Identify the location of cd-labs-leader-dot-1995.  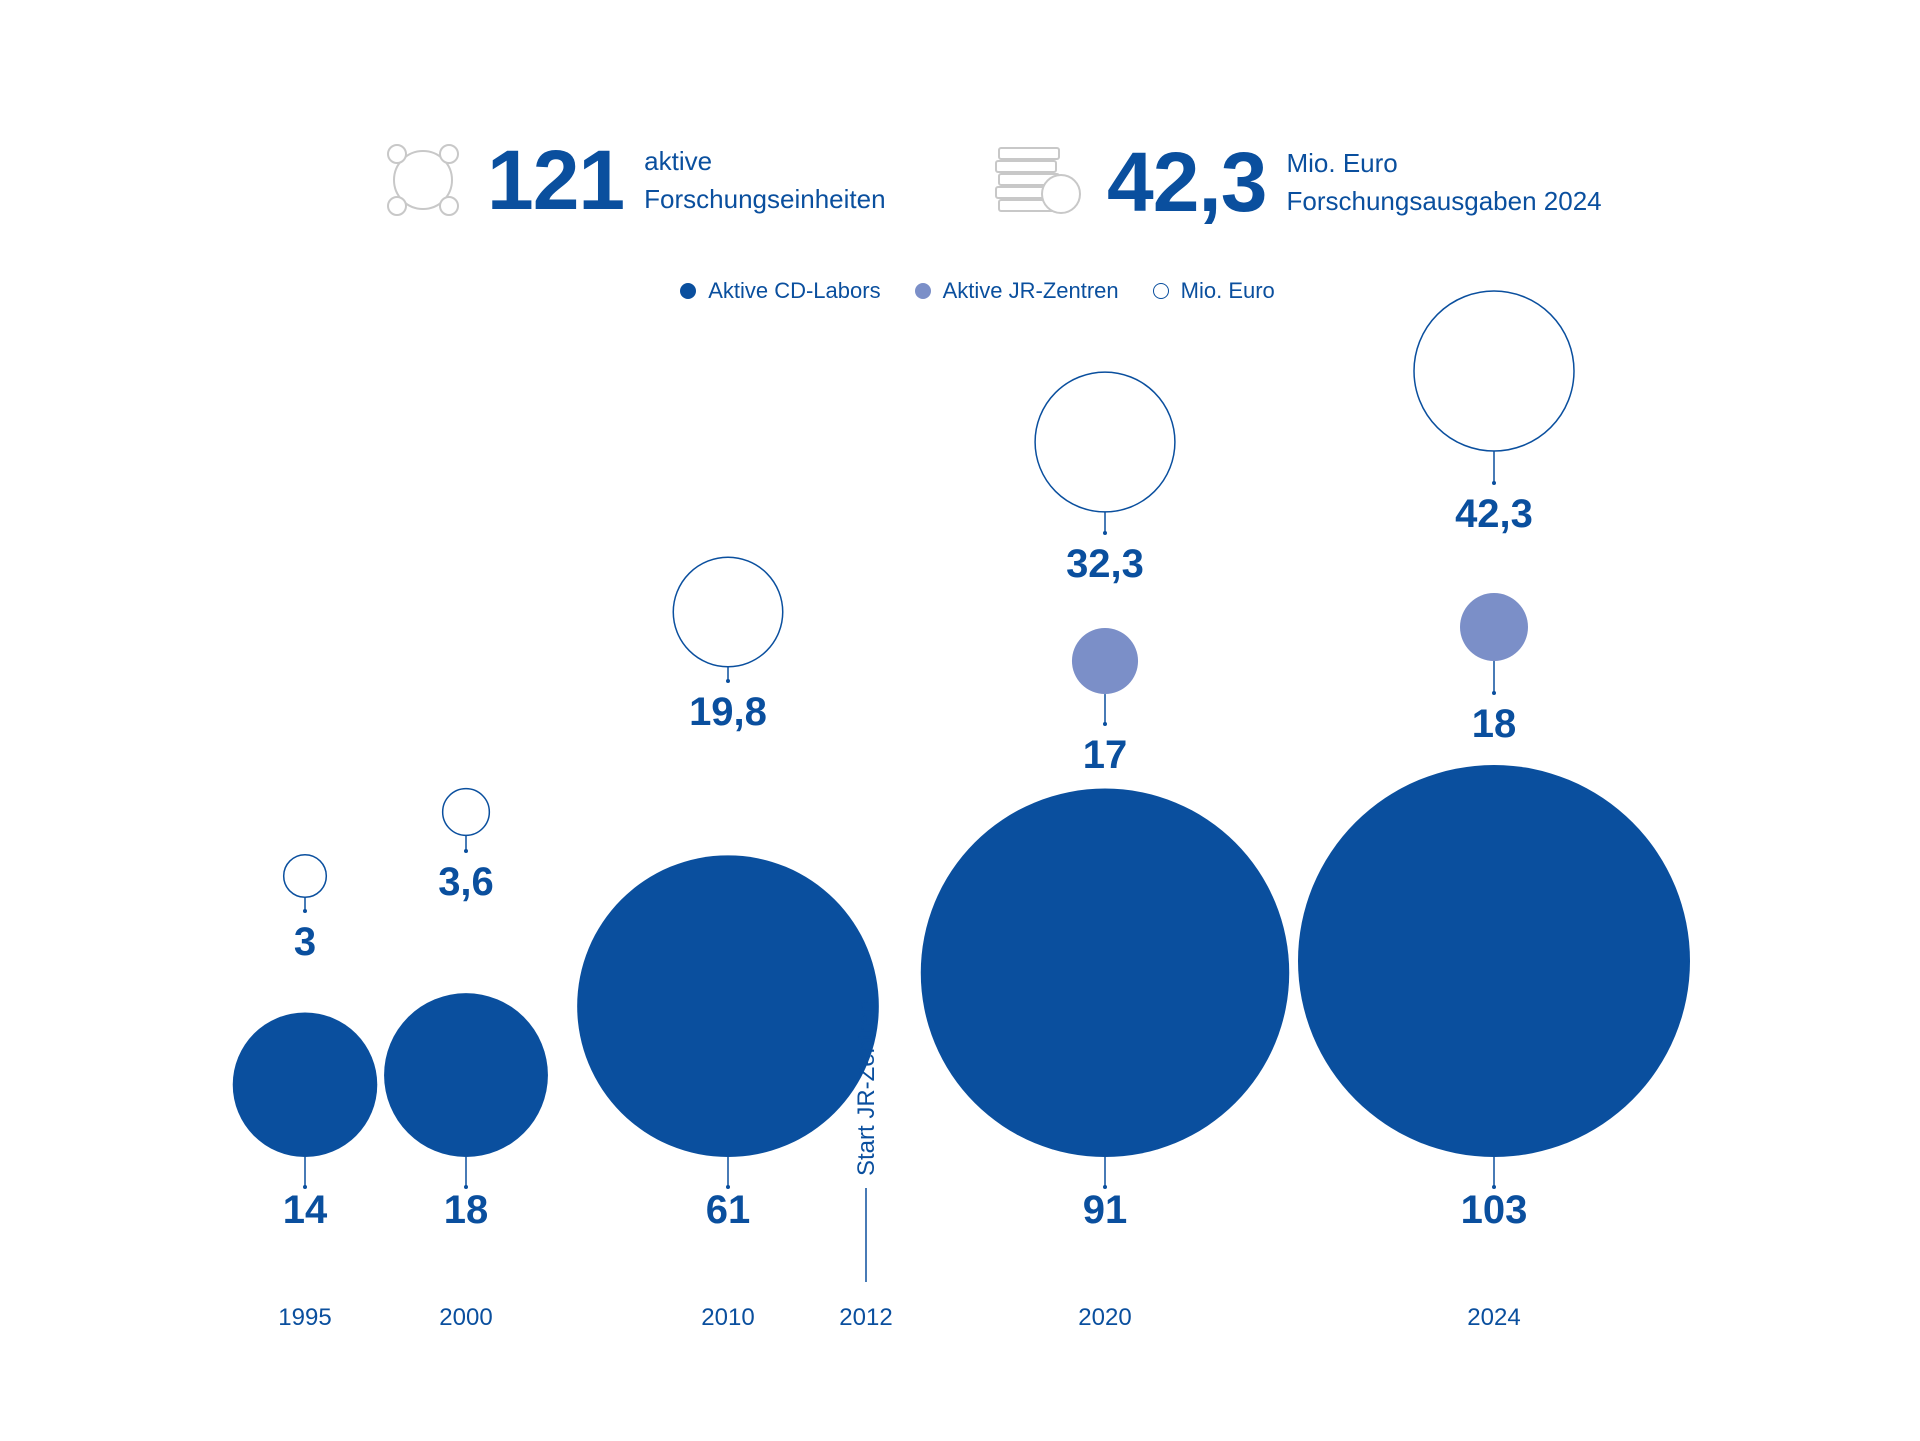
(305, 1187).